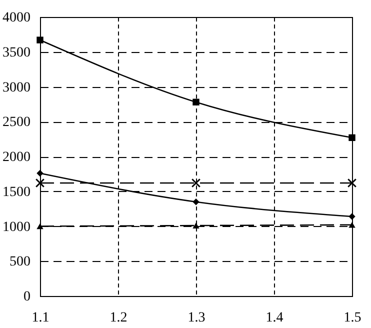 The width and height of the screenshot is (371, 328). What do you see at coordinates (20, 262) in the screenshot?
I see `y-tick-label: 500` at bounding box center [20, 262].